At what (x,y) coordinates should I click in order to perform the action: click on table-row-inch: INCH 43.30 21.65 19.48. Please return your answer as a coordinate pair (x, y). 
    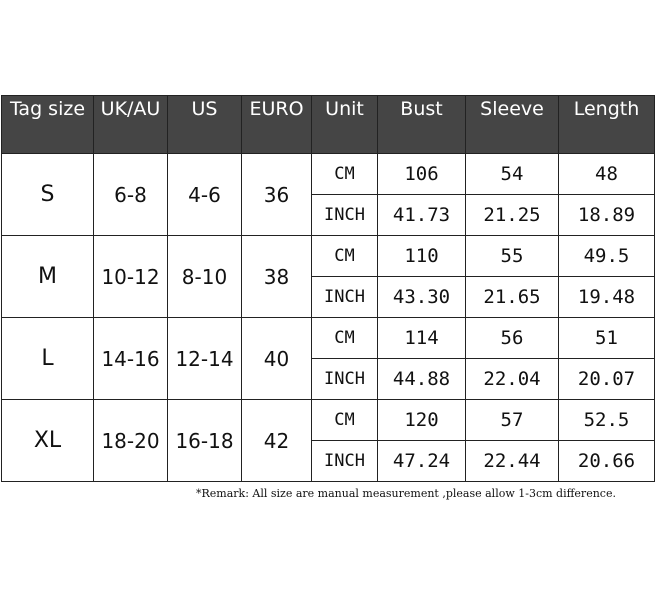
    Looking at the image, I should click on (328, 297).